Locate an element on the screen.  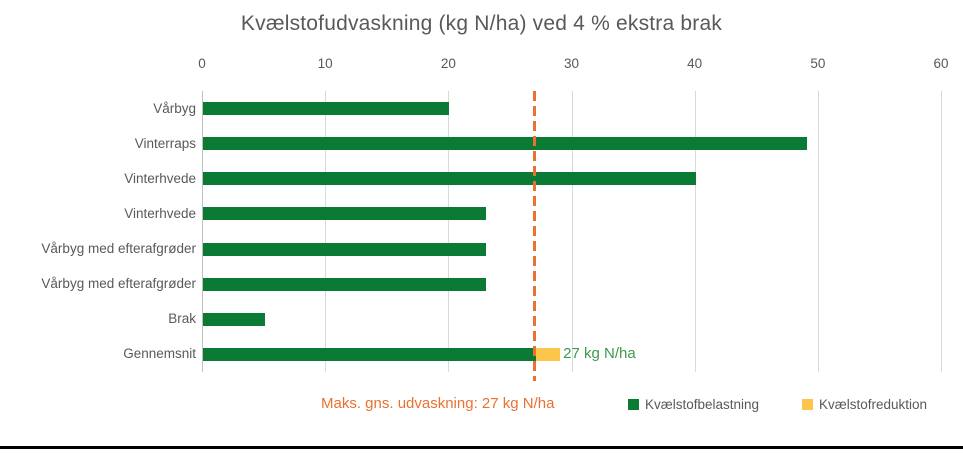
x-tick-label: 0 is located at coordinates (202, 63).